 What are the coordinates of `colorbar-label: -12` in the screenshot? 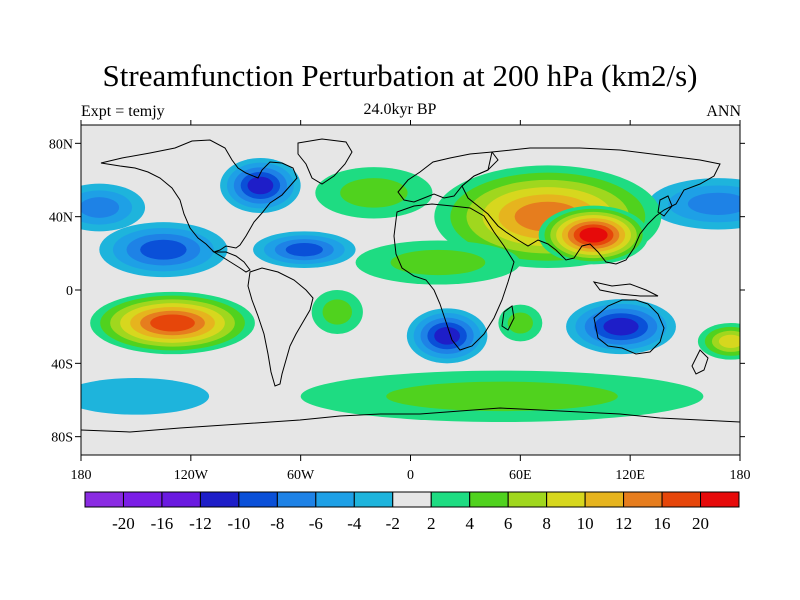 It's located at (200, 523).